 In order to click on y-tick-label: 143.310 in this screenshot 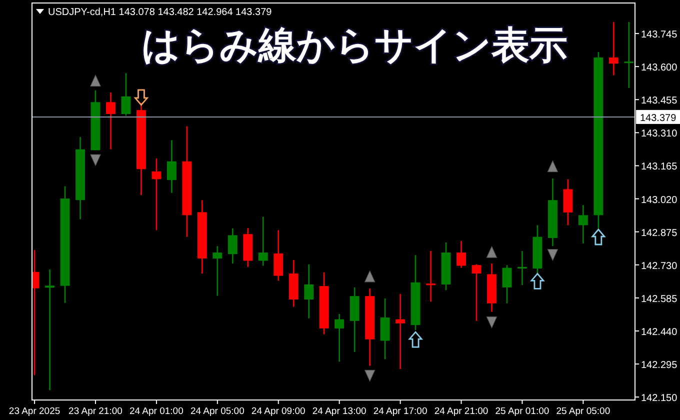, I will do `click(659, 134)`.